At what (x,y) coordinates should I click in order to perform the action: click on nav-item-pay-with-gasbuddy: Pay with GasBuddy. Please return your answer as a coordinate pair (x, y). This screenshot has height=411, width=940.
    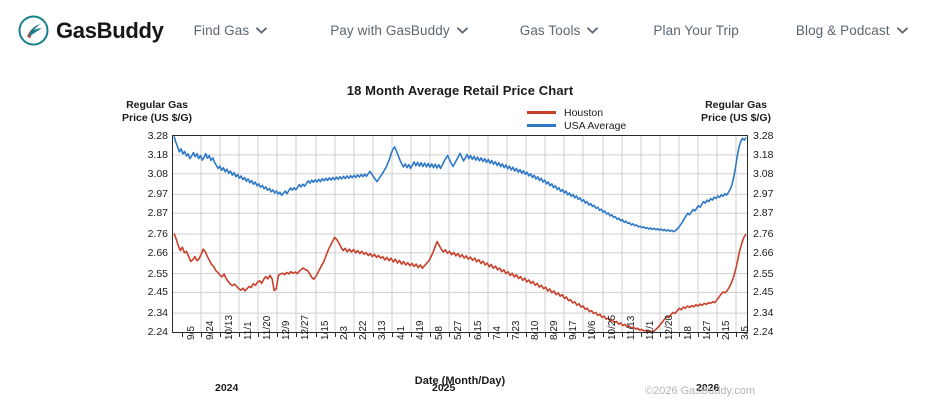
    Looking at the image, I should click on (399, 30).